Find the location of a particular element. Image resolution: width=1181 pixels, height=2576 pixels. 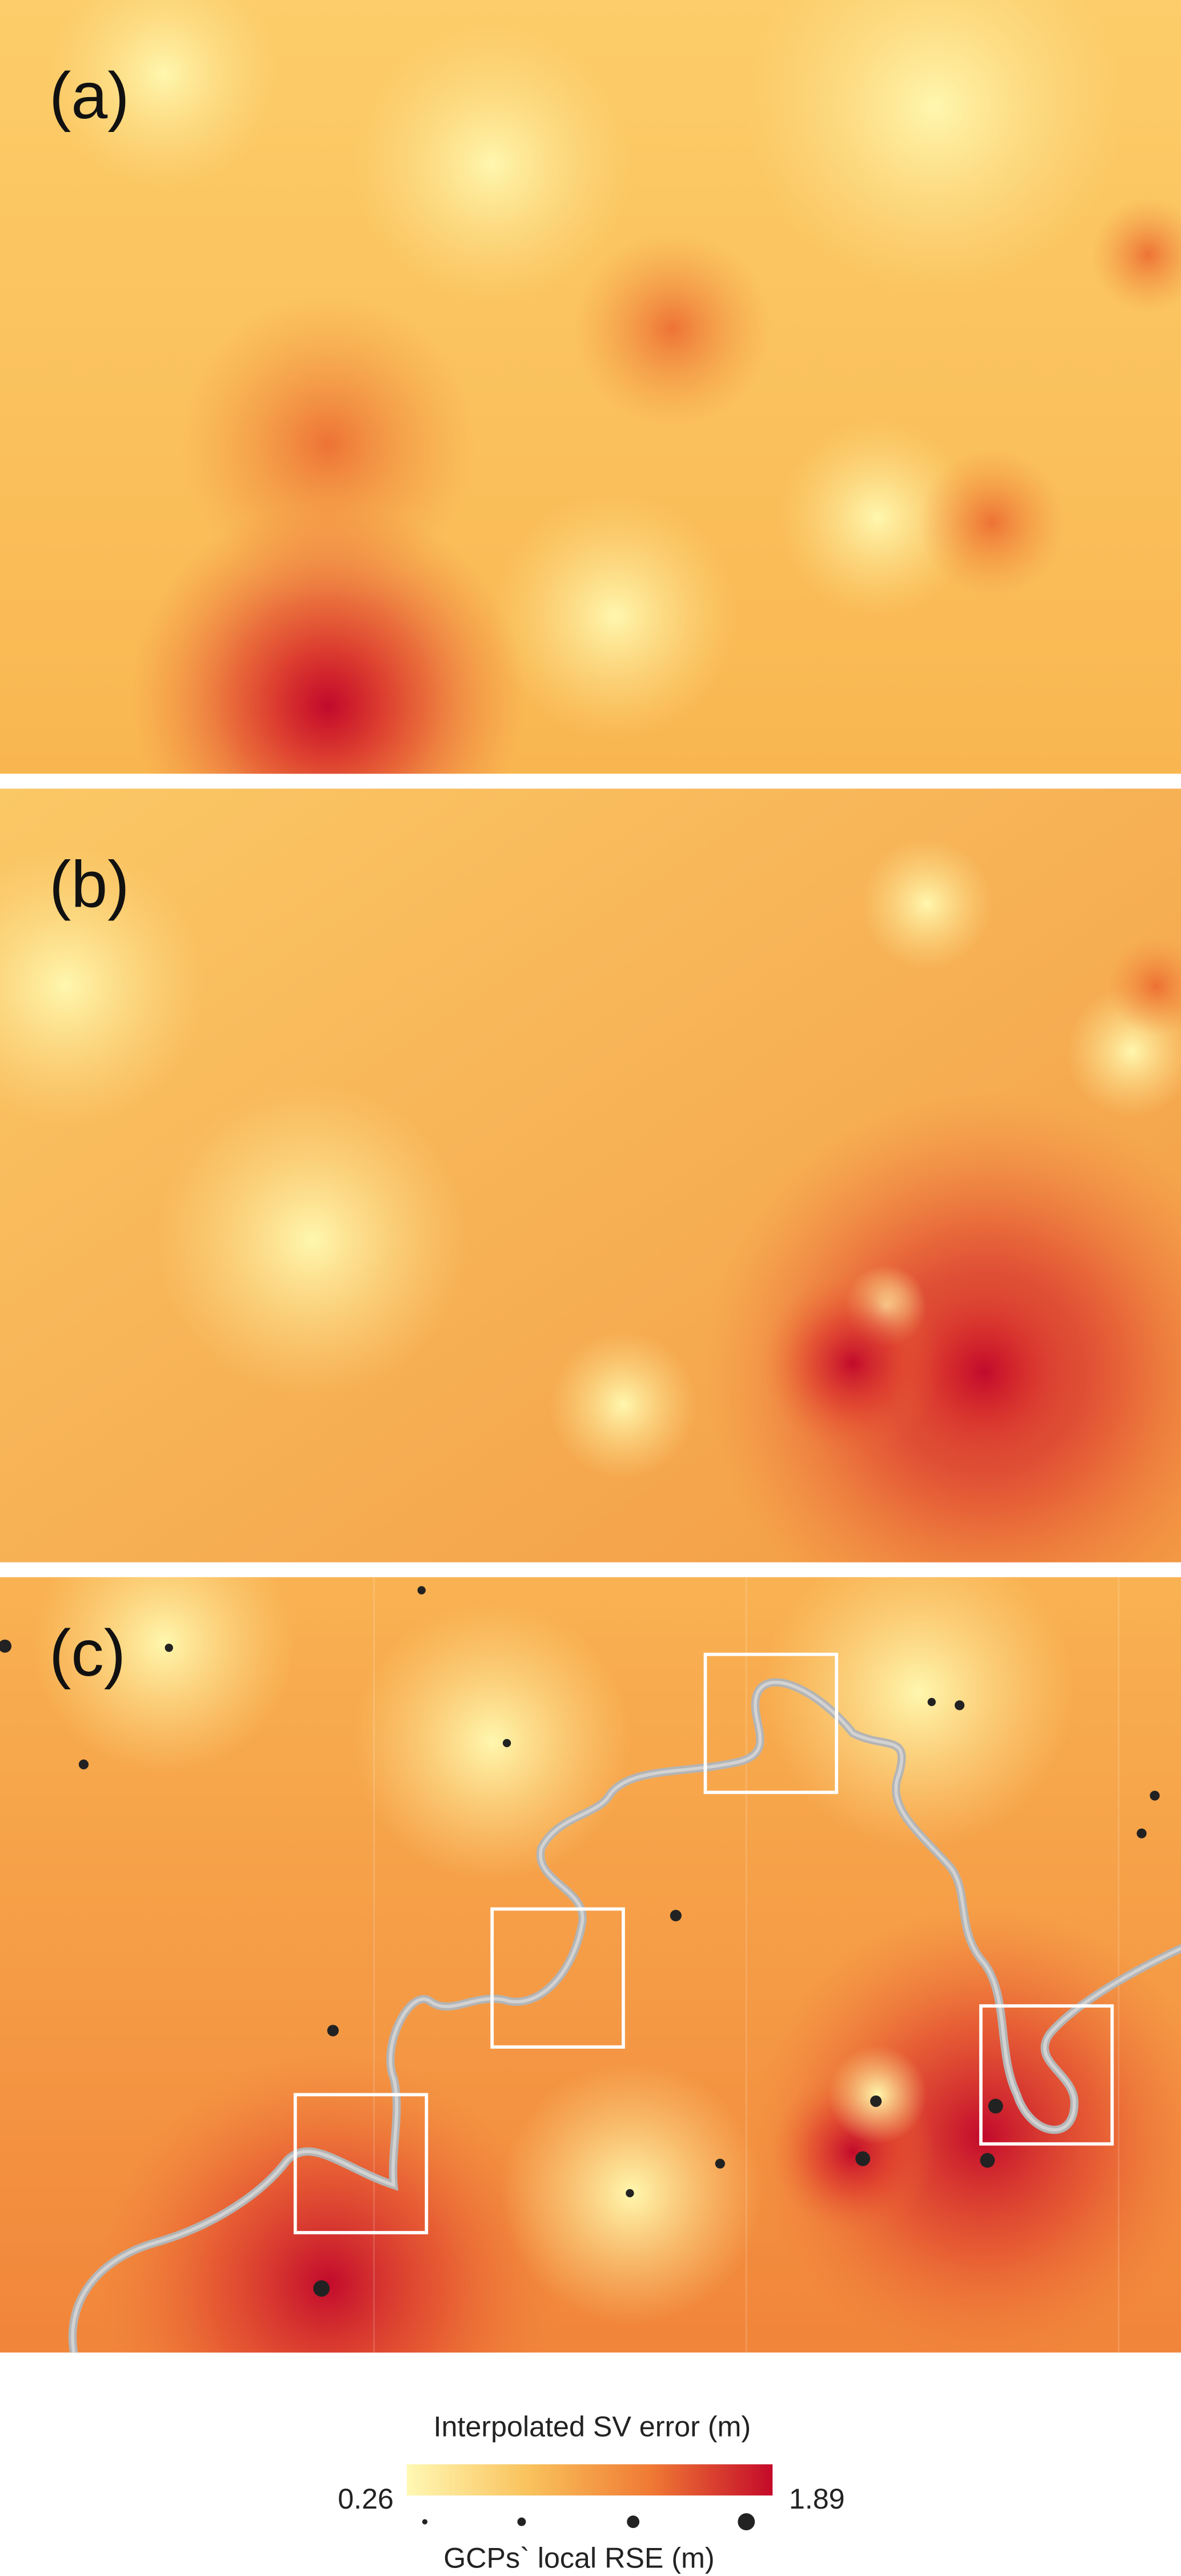

fill-legend-title: Interpolated SV error (m) is located at coordinates (592, 2426).